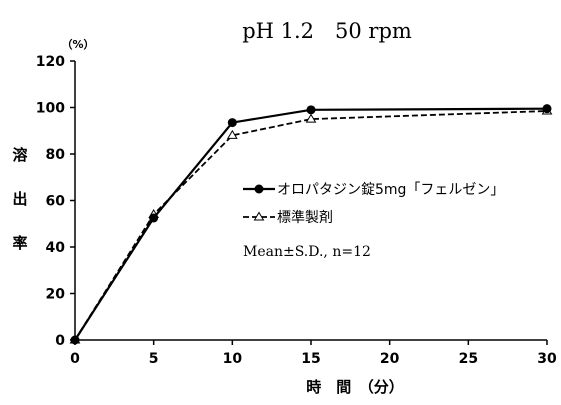  I want to click on x-tick-label: 5, so click(154, 359).